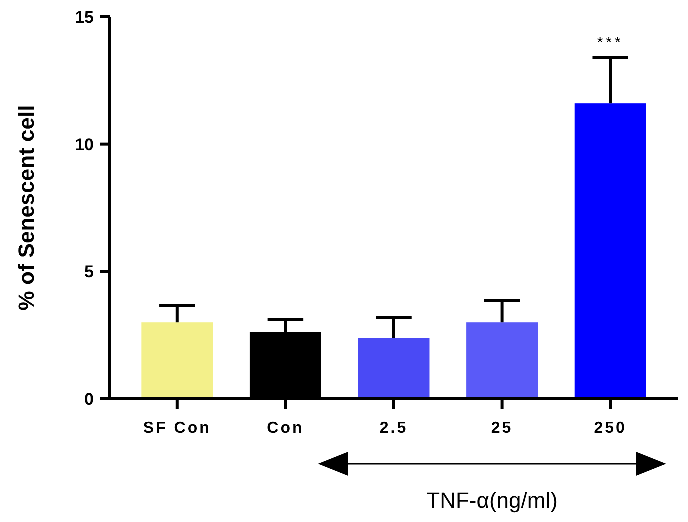 This screenshot has width=688, height=522. What do you see at coordinates (89, 272) in the screenshot?
I see `y-tick-label: 5` at bounding box center [89, 272].